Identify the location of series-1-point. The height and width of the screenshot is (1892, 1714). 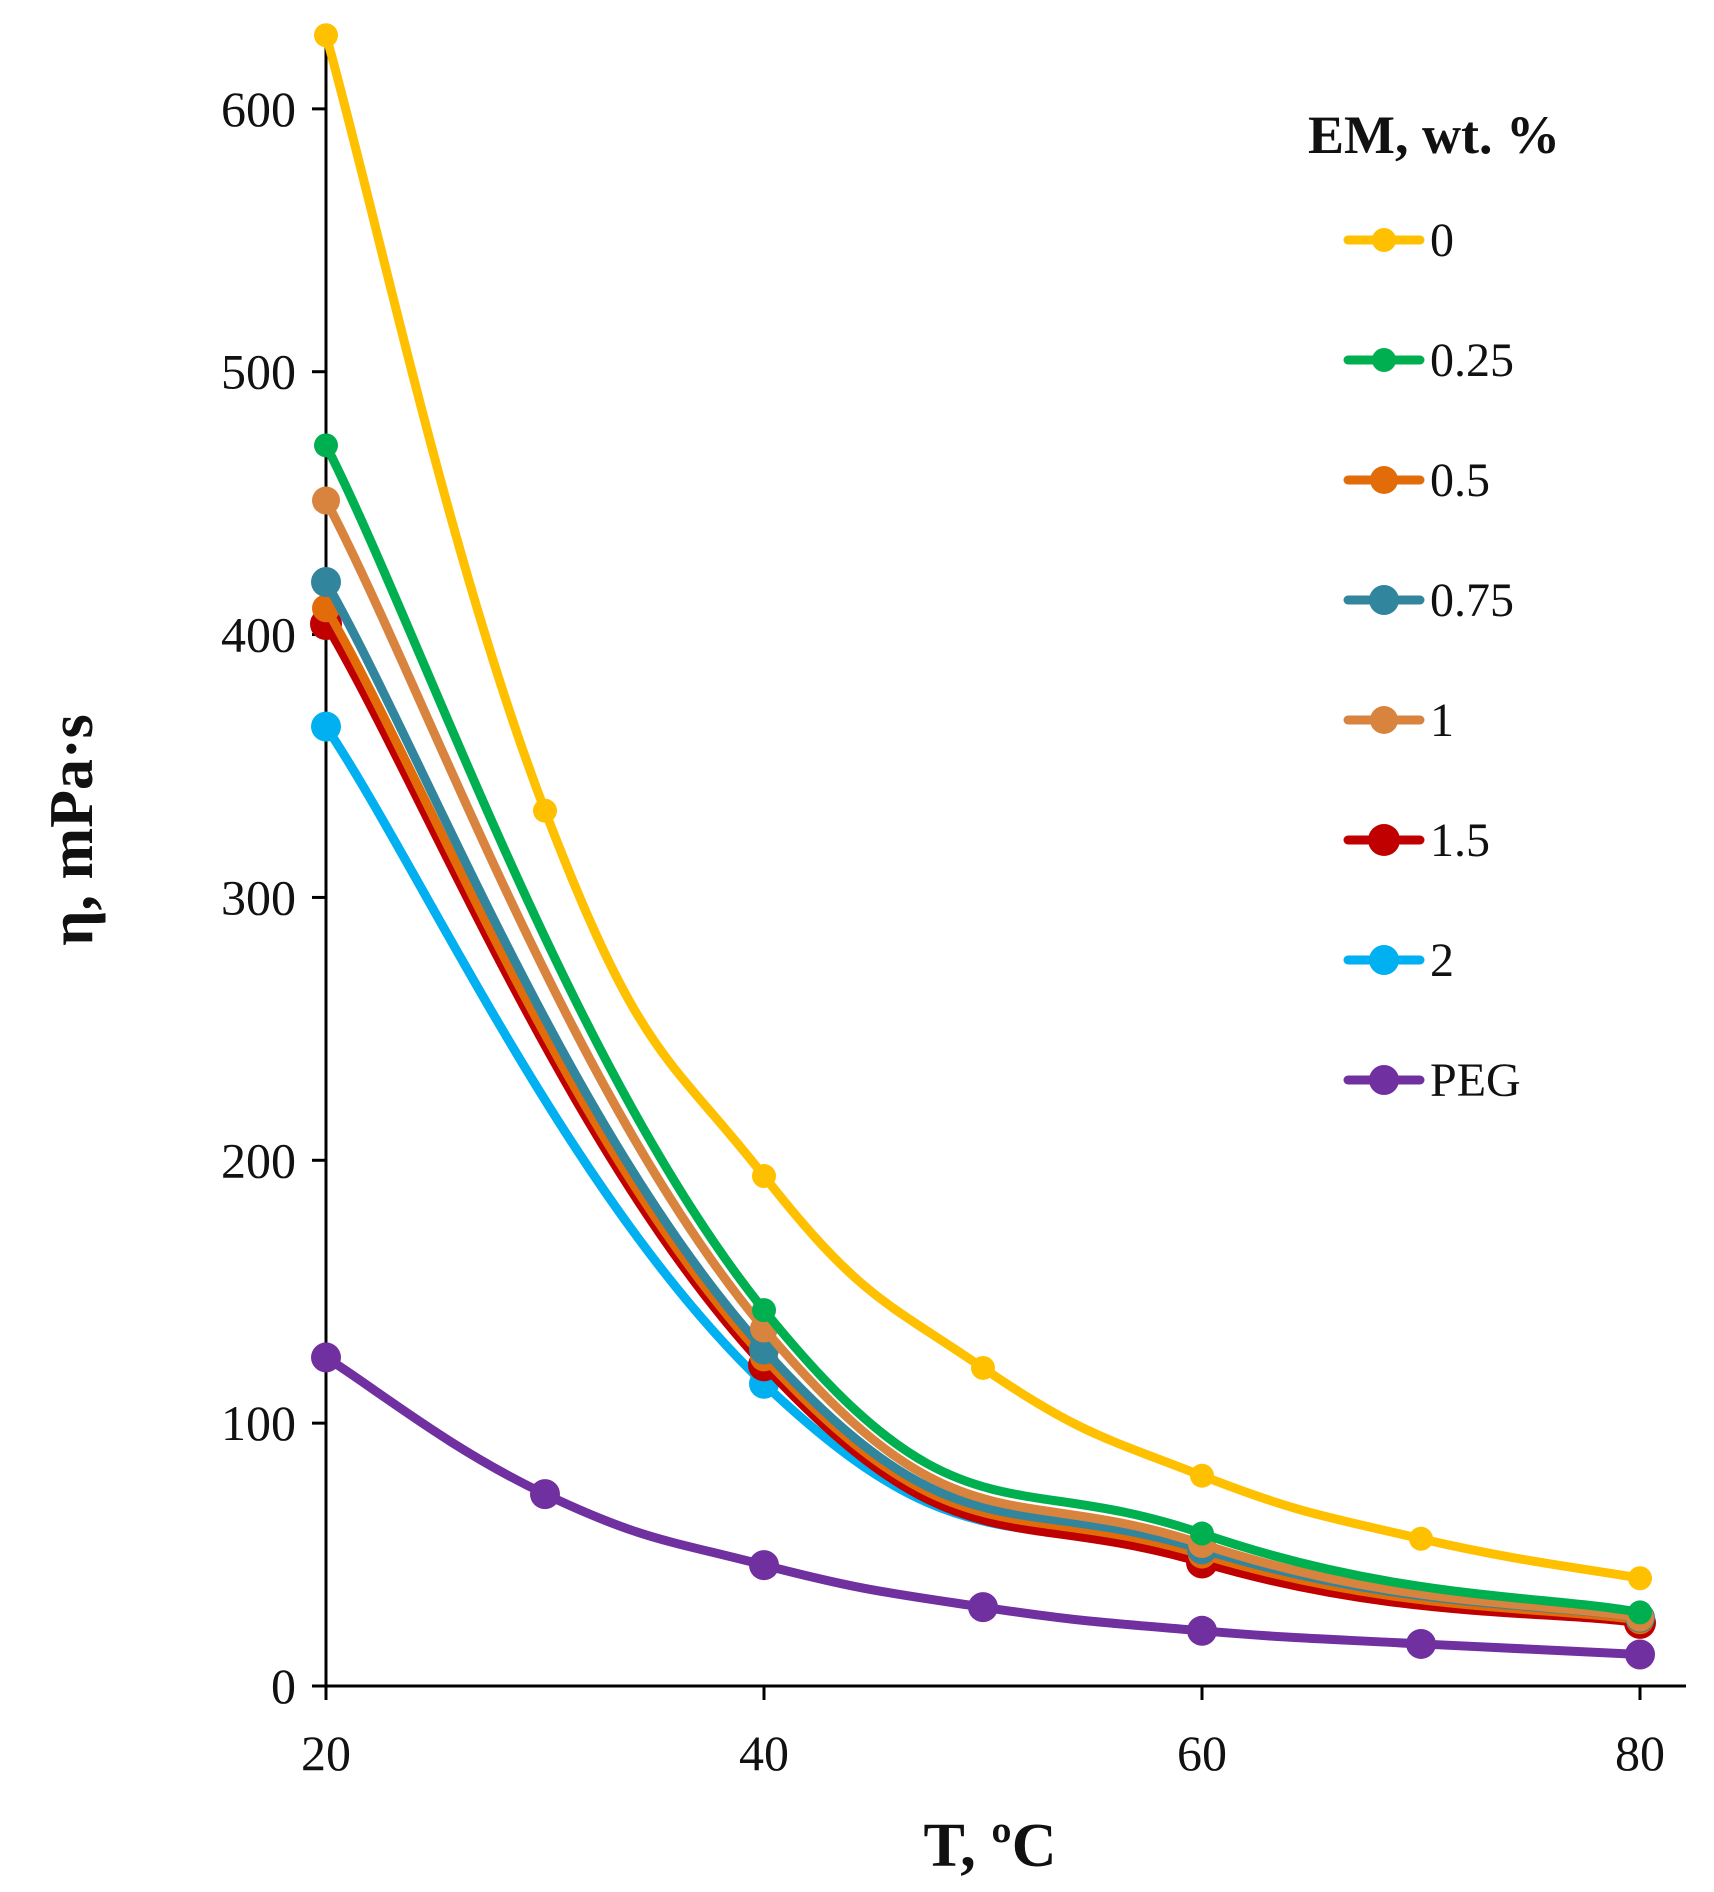
(326, 500).